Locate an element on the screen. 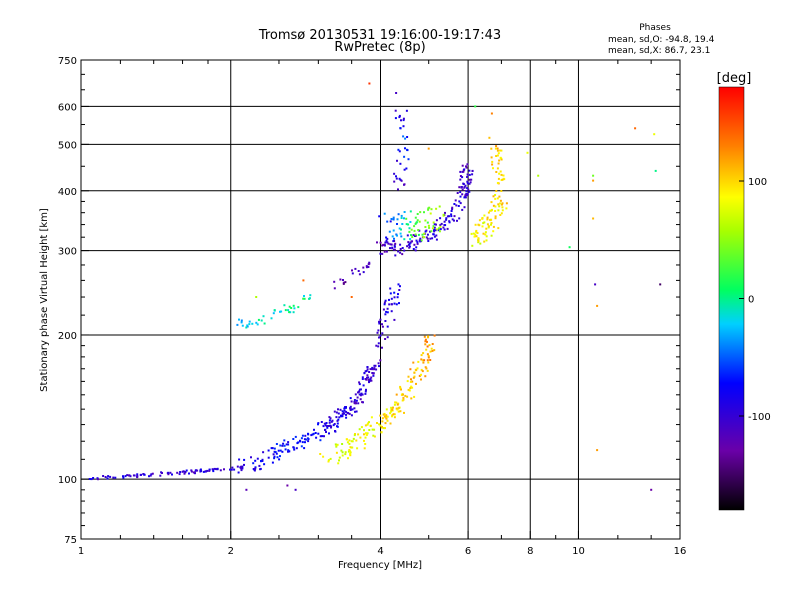  x-tick-label: 16 is located at coordinates (680, 551).